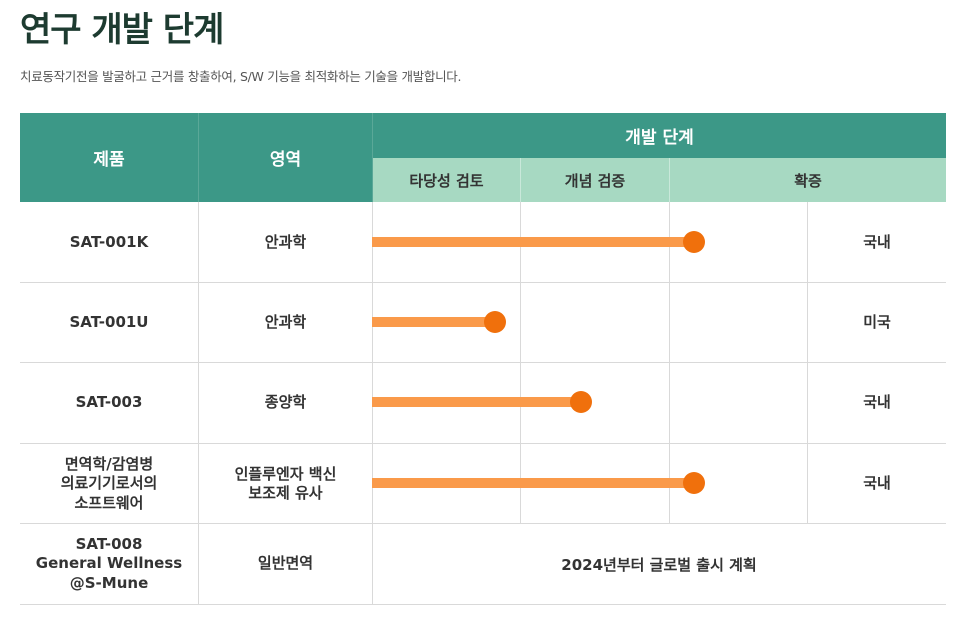 This screenshot has height=624, width=960. Describe the element at coordinates (109, 322) in the screenshot. I see `row-product: SAT-001U` at that location.